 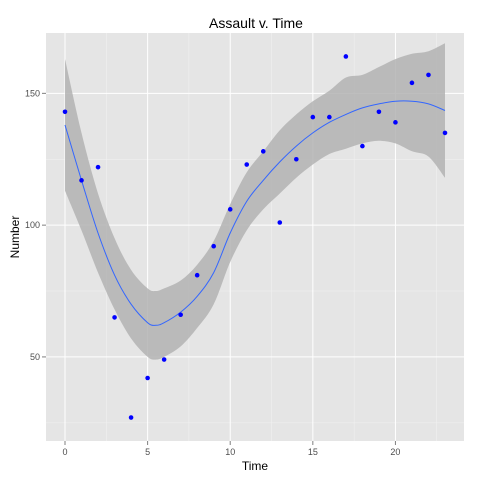 I want to click on y-tick-label: 50, so click(x=35, y=357).